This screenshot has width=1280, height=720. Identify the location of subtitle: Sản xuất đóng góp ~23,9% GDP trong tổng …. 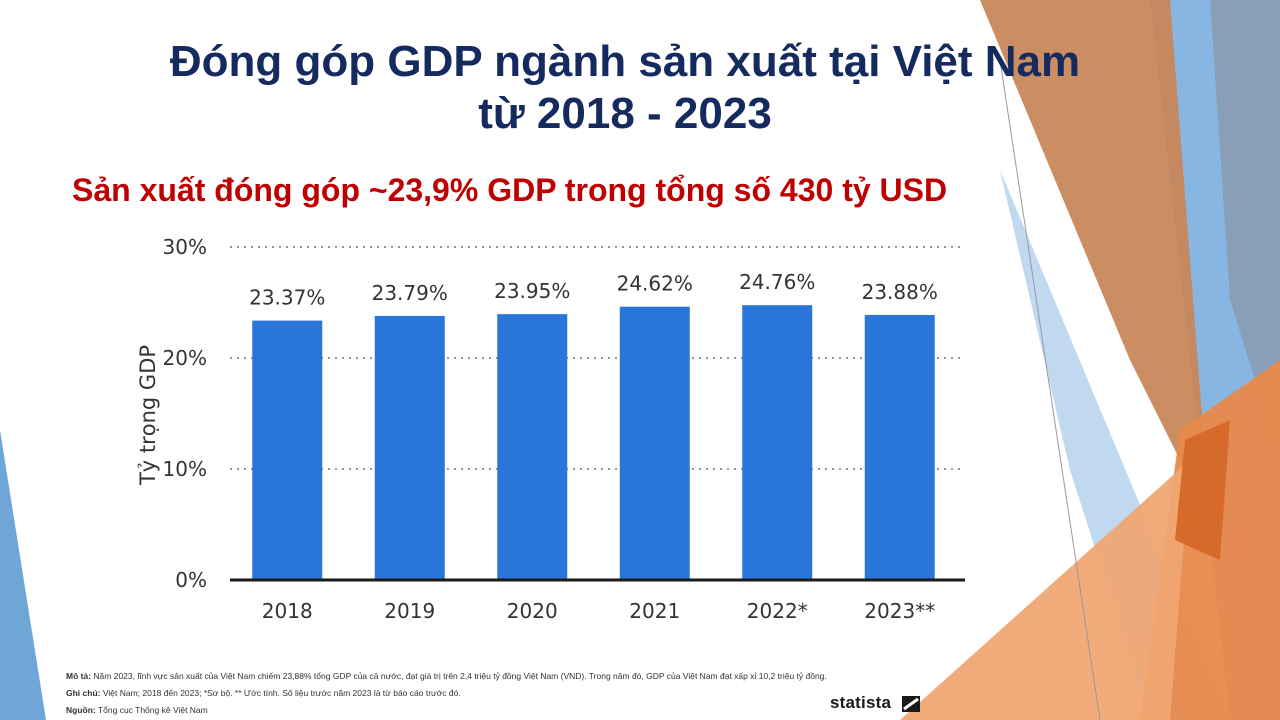
(510, 190).